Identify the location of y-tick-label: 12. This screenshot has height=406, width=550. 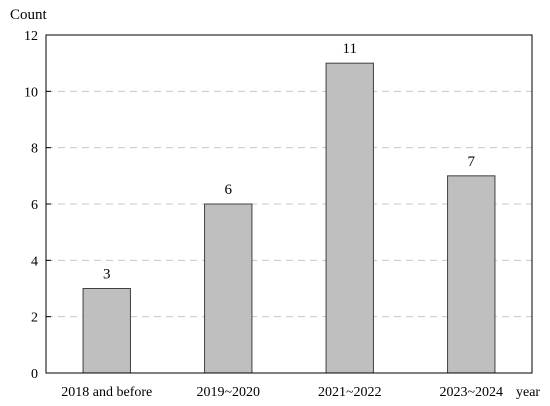
(31, 36).